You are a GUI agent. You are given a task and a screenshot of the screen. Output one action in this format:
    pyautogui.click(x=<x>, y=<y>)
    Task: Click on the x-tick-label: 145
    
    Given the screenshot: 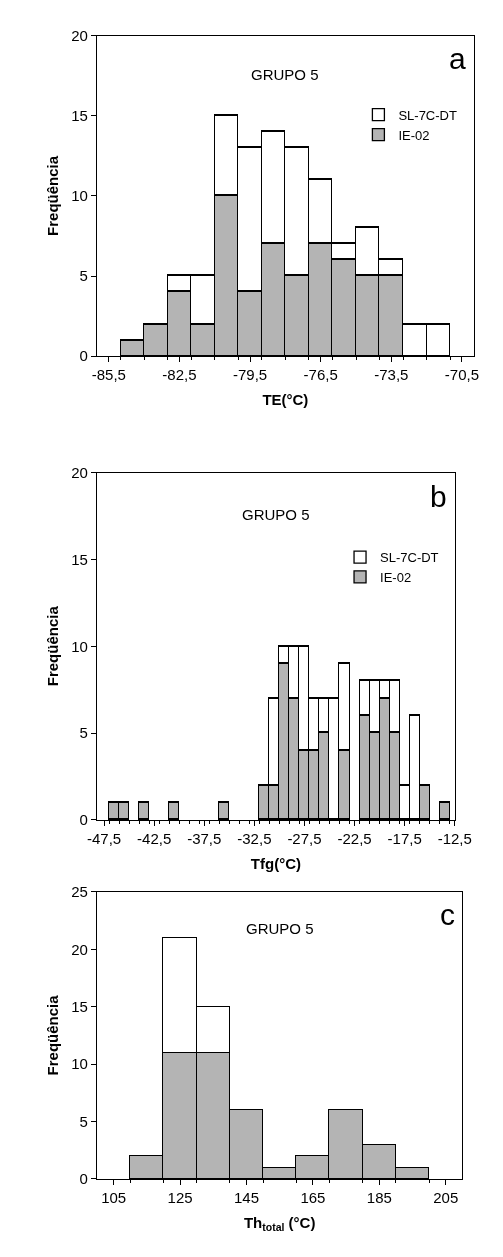 What is the action you would take?
    pyautogui.click(x=246, y=1198)
    